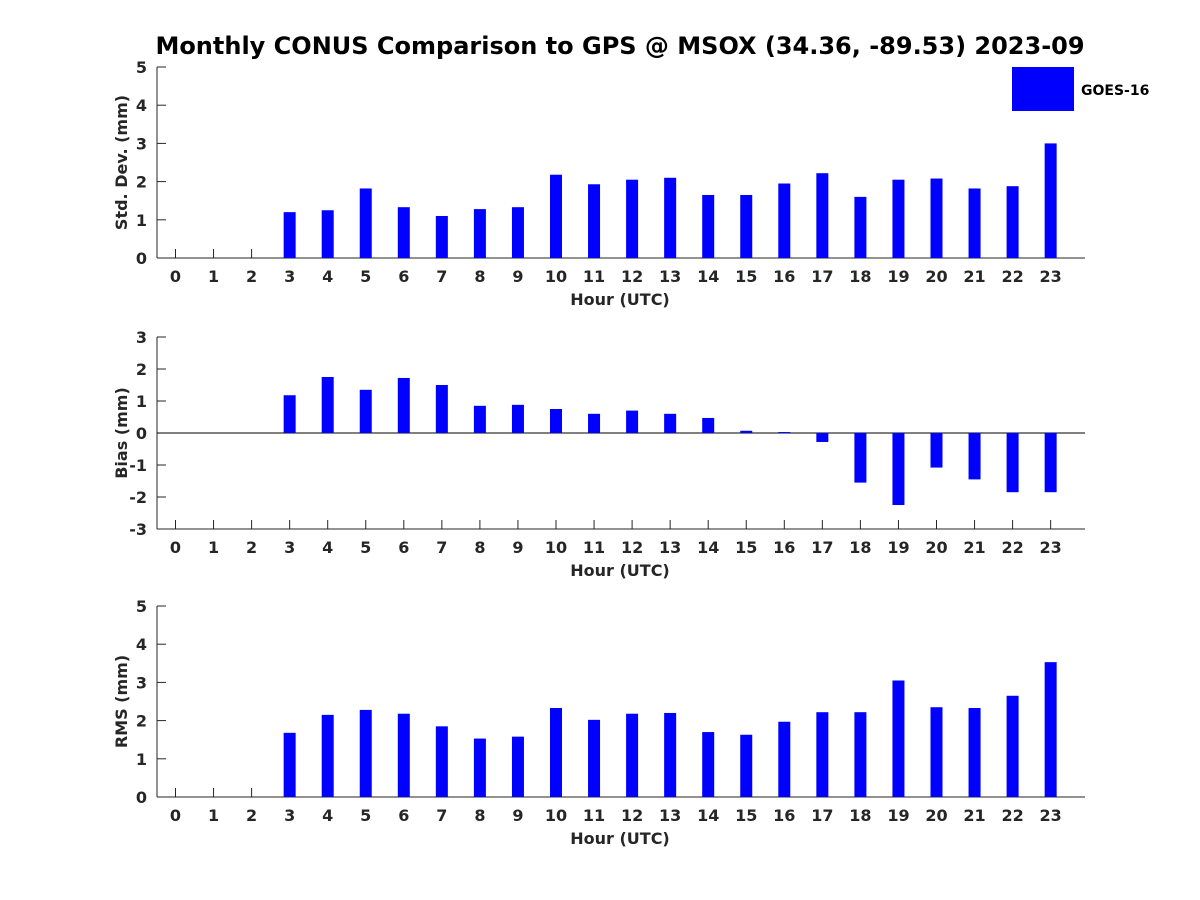 The height and width of the screenshot is (900, 1200). Describe the element at coordinates (141, 182) in the screenshot. I see `y-tick-label: 2` at that location.